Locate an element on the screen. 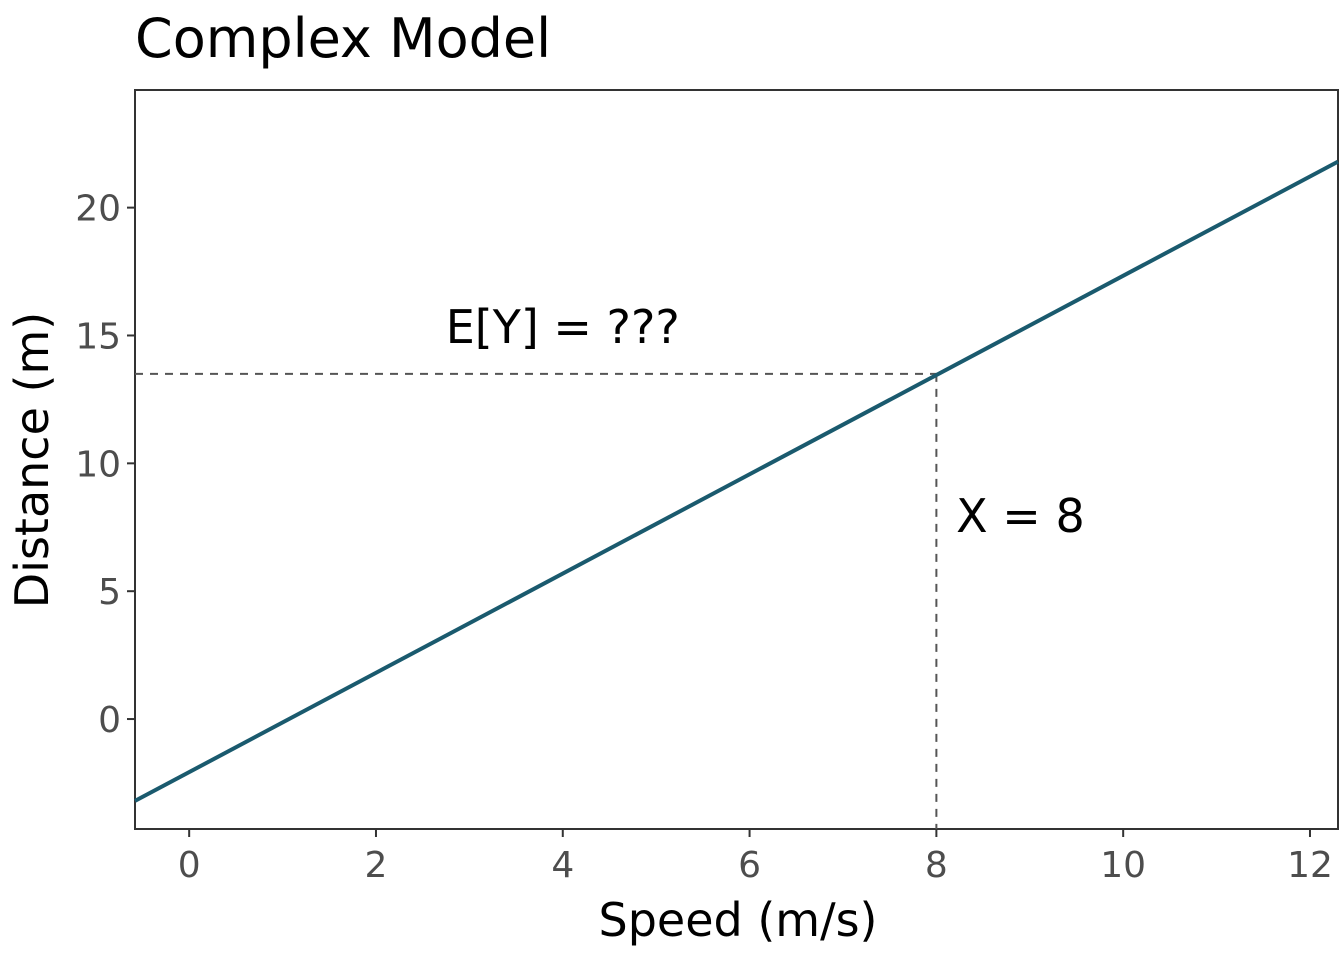 This screenshot has width=1344, height=960. y-axis: 0 5 10 15 20 is located at coordinates (105, 465).